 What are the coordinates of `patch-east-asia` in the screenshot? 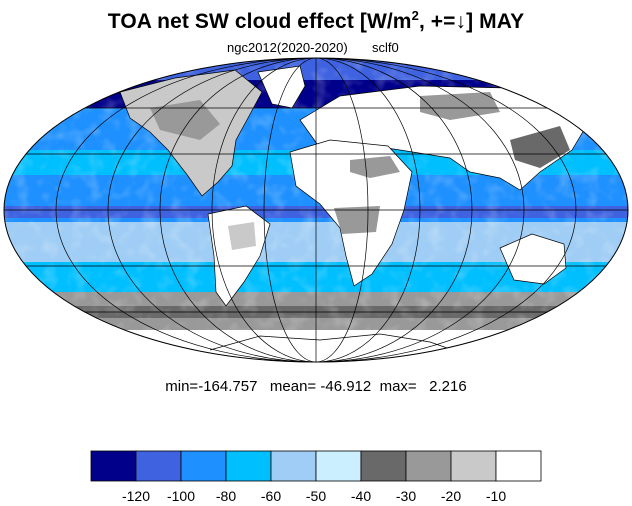 It's located at (540, 147).